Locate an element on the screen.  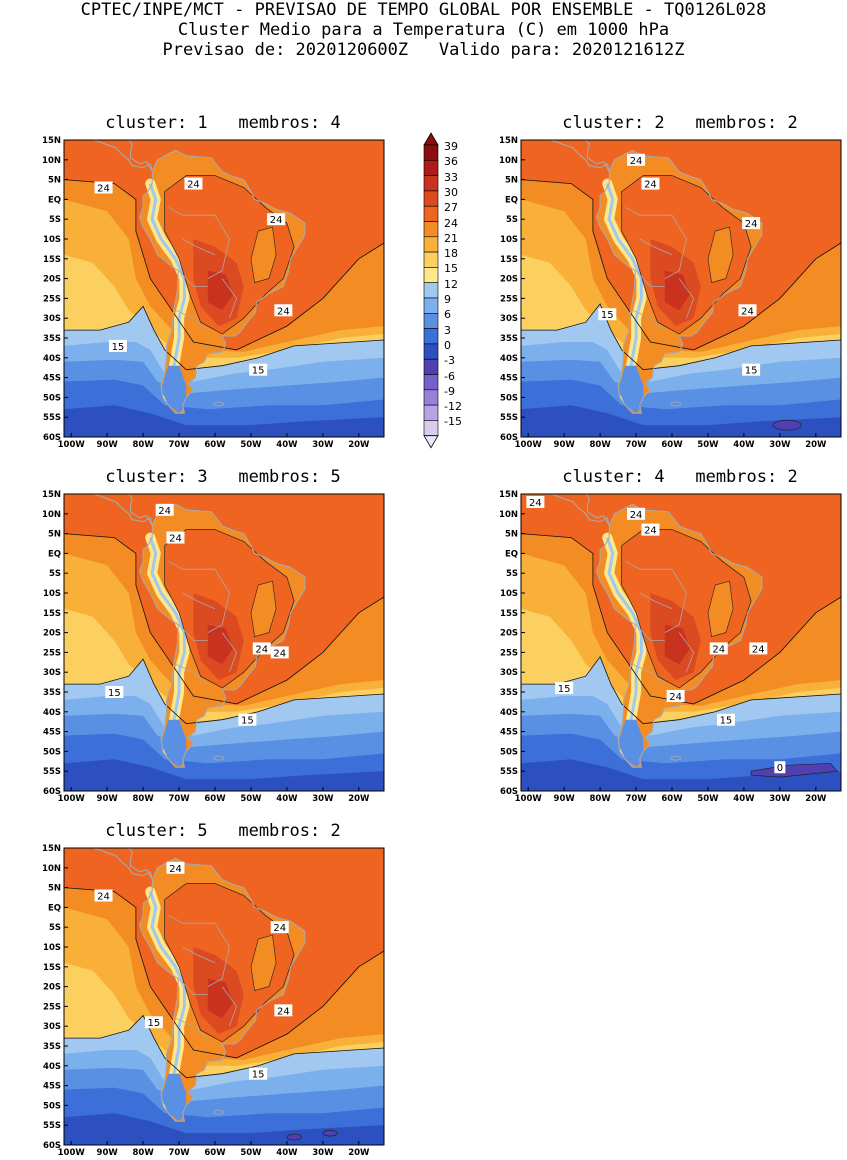
lat-tick-label: 60S is located at coordinates (52, 438).